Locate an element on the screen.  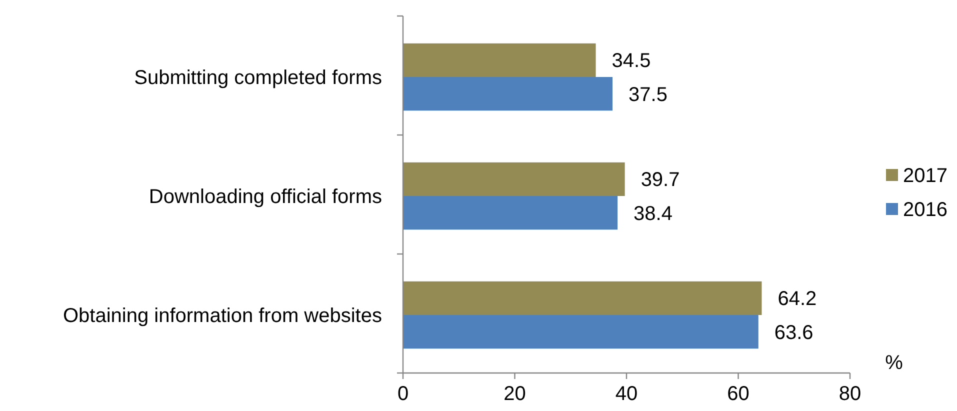
data-label: 38.4 is located at coordinates (653, 213).